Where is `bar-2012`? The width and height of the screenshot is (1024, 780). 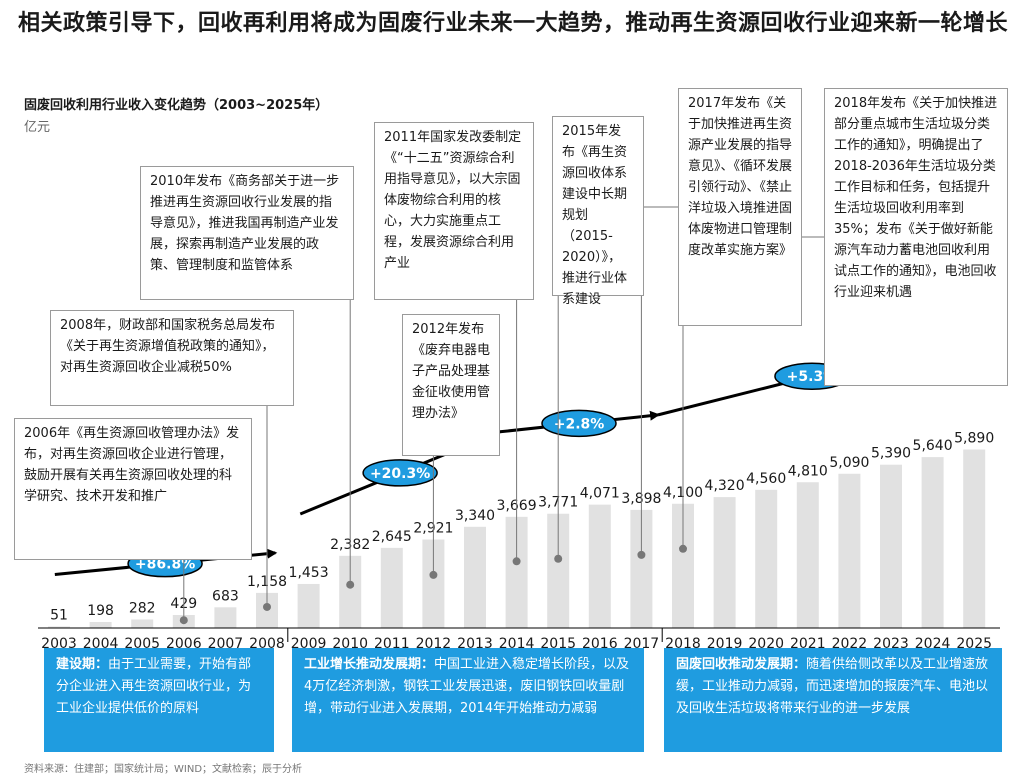
bar-2012 is located at coordinates (433, 583).